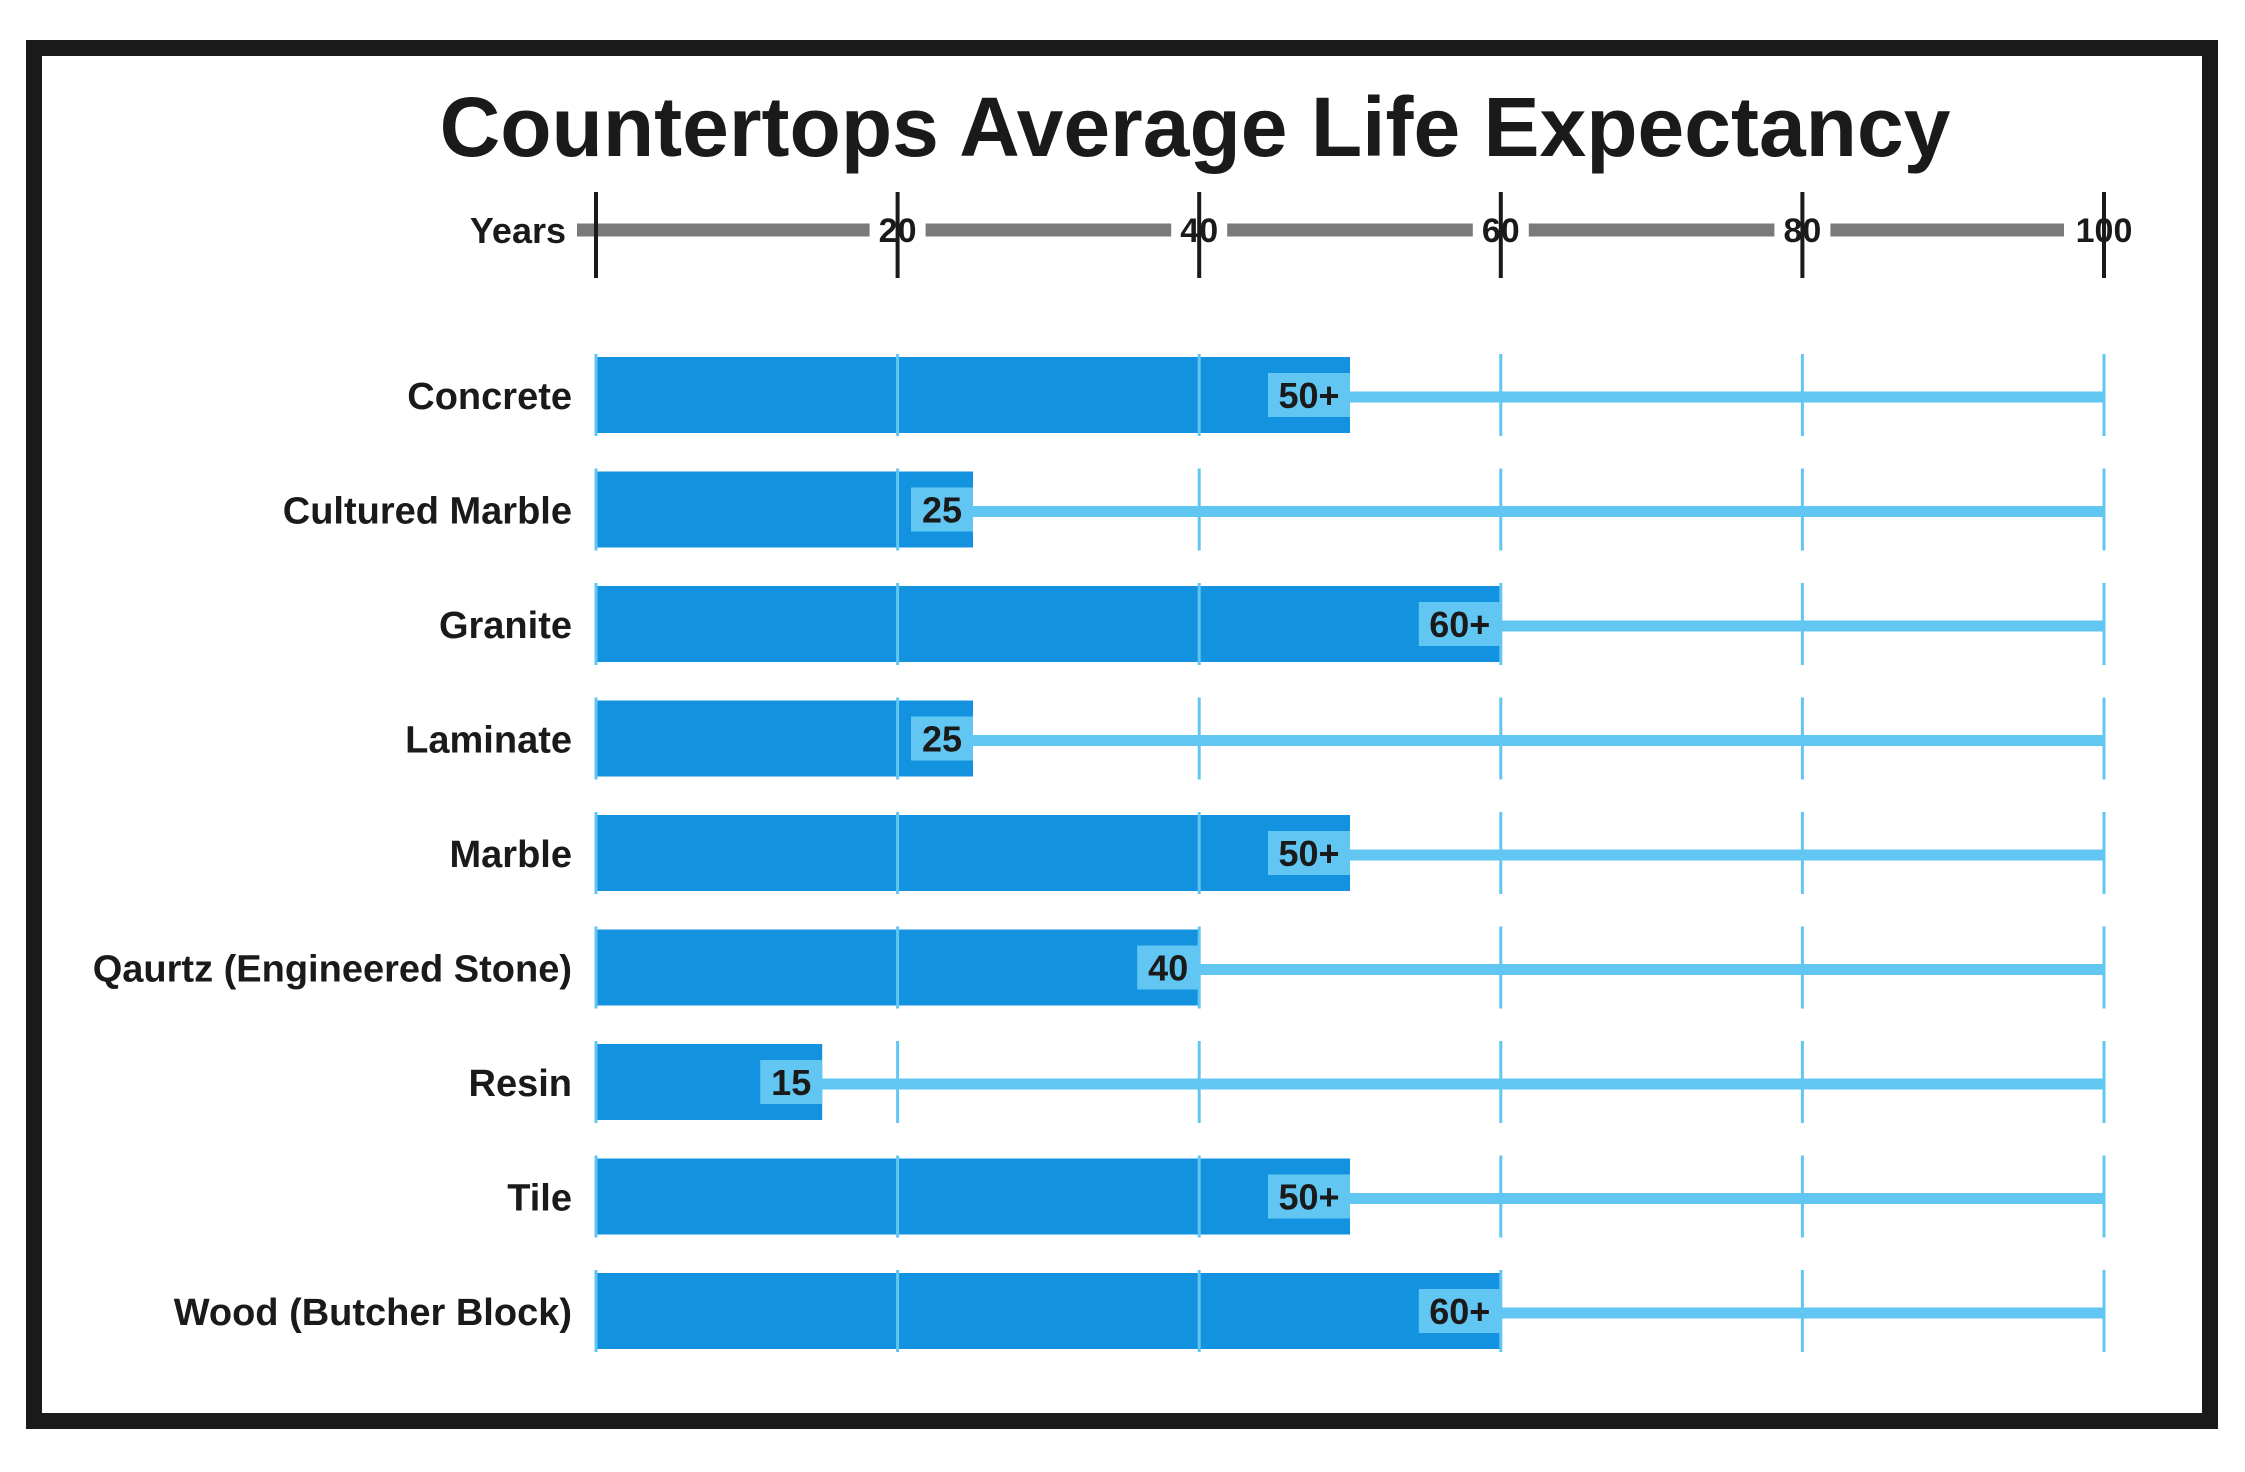  What do you see at coordinates (332, 970) in the screenshot?
I see `category-label: Qaurtz (Engineered Stone)` at bounding box center [332, 970].